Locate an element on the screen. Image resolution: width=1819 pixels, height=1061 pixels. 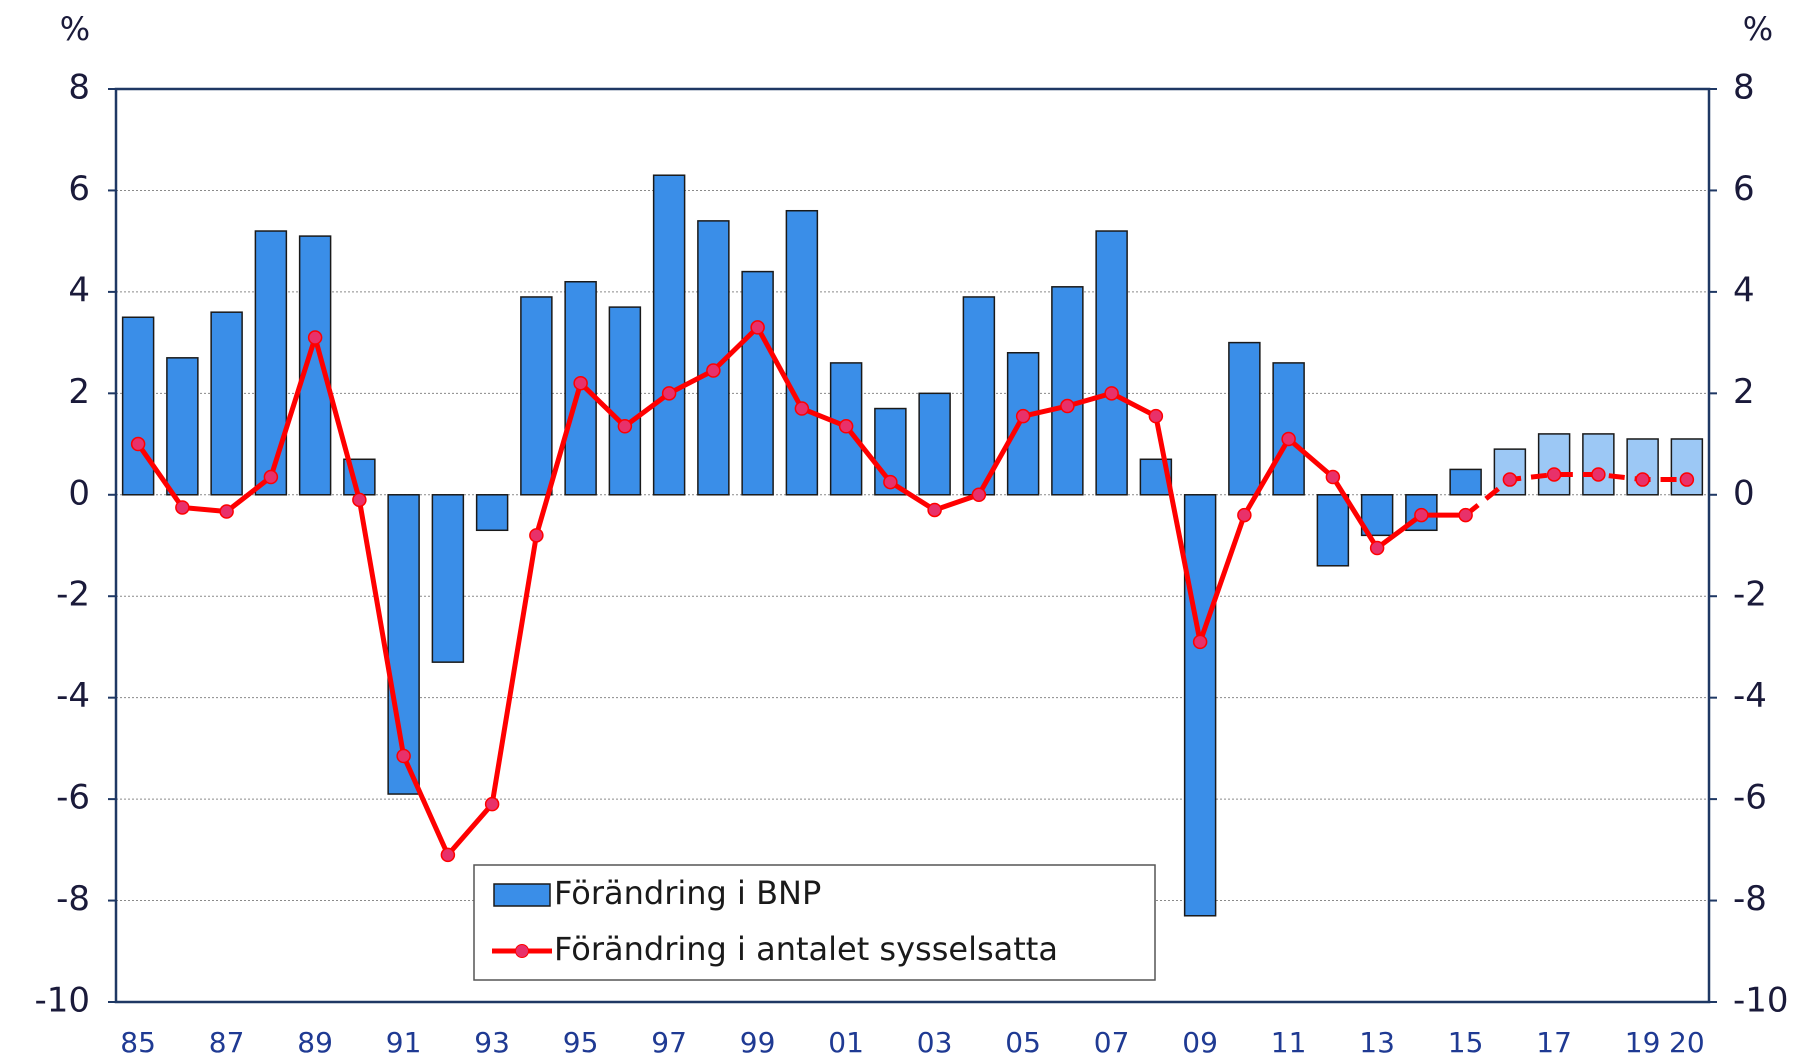
y-tick-label: 8 is located at coordinates (79, 88).